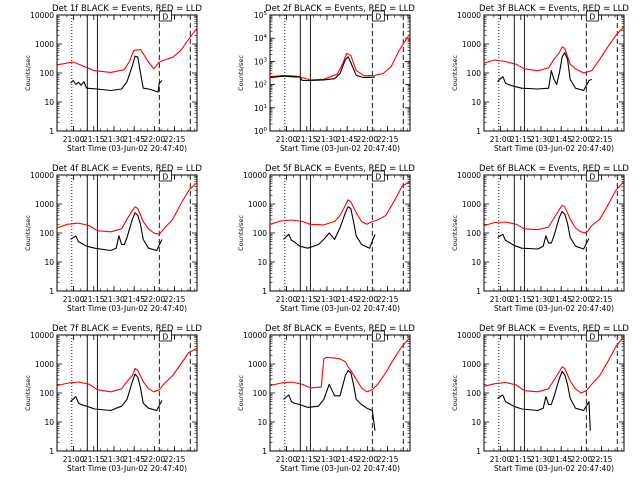 Image resolution: width=640 pixels, height=480 pixels. Describe the element at coordinates (554, 329) in the screenshot. I see `panel-title: Det 9f BLACK = Events, RED = LLD` at that location.